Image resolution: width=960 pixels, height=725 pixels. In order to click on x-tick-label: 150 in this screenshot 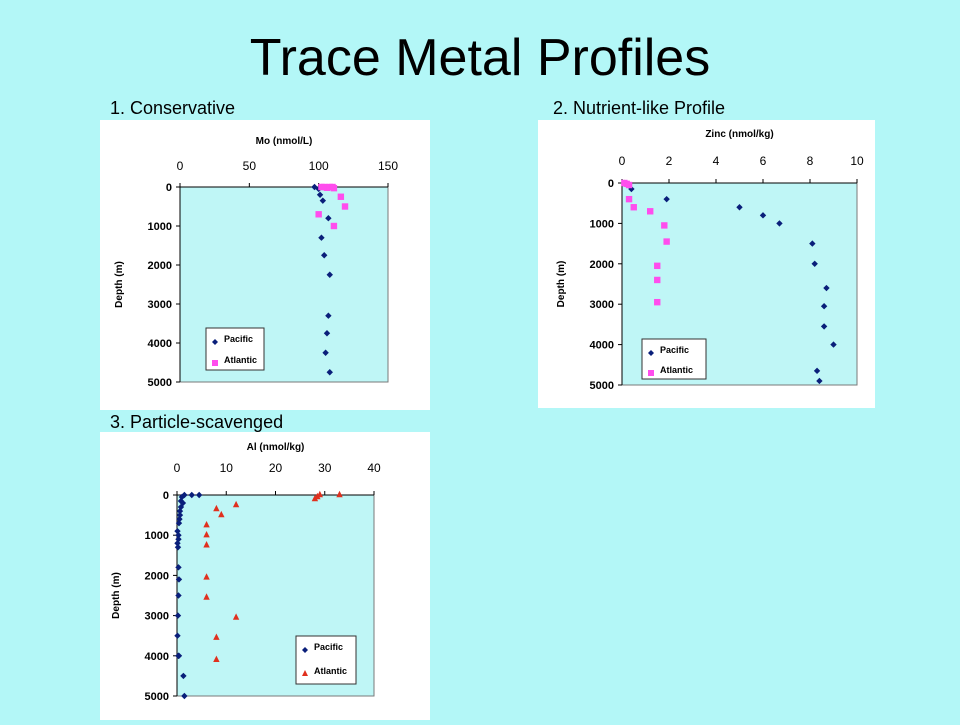, I will do `click(388, 166)`.